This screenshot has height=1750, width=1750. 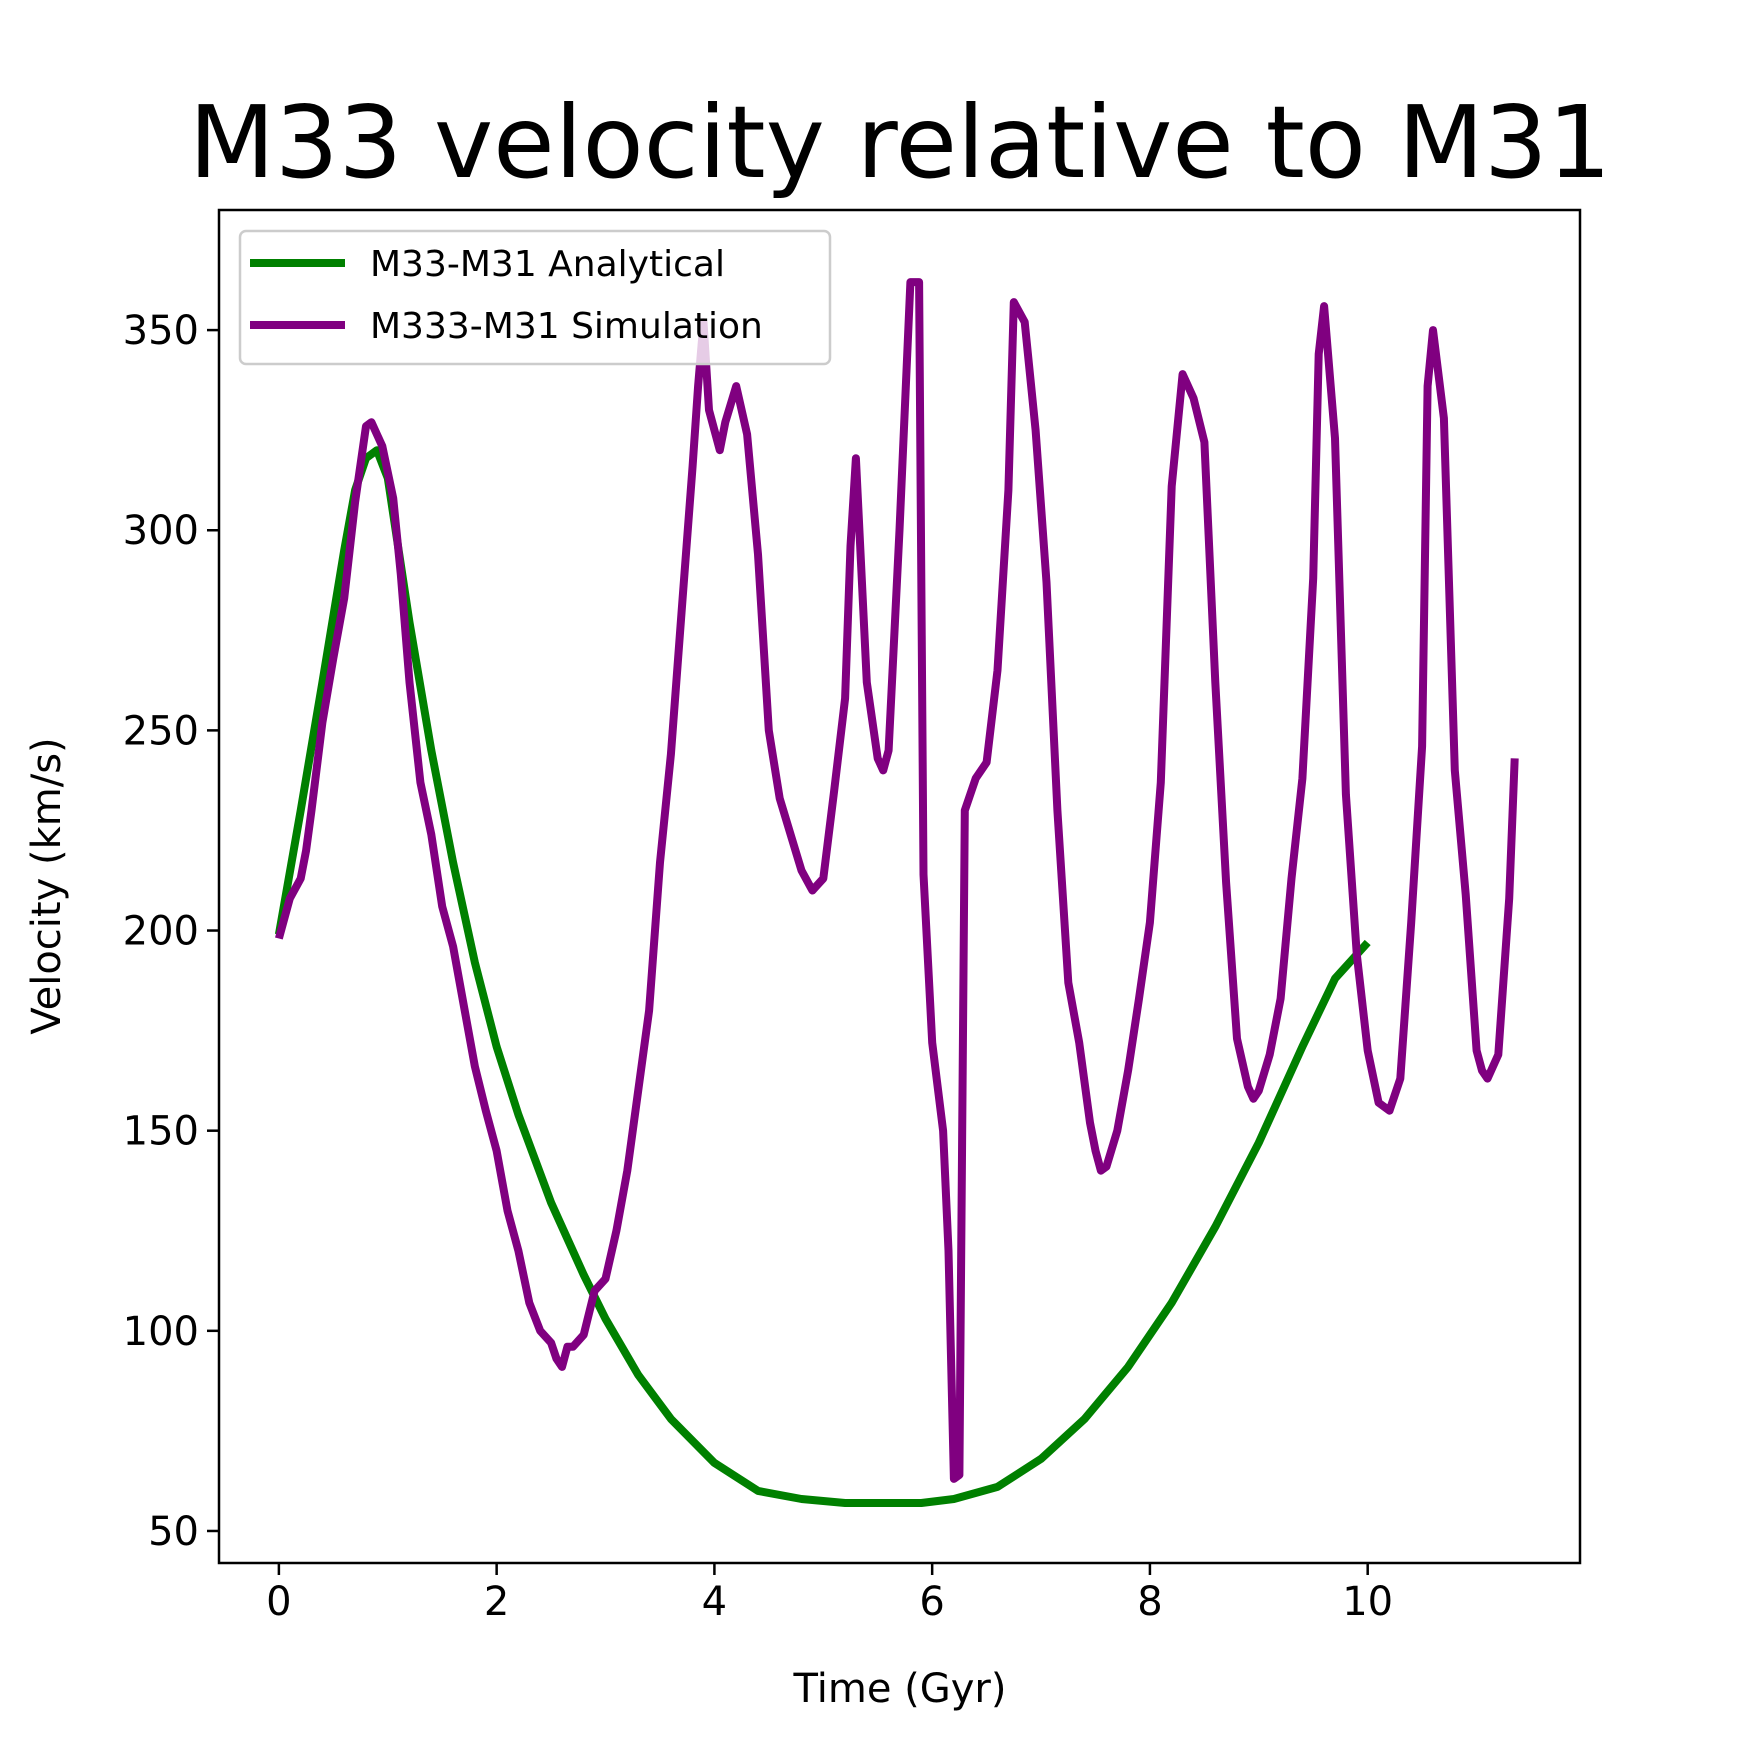 What do you see at coordinates (547, 264) in the screenshot?
I see `legend-label-analytical: M33-M31 Analytical` at bounding box center [547, 264].